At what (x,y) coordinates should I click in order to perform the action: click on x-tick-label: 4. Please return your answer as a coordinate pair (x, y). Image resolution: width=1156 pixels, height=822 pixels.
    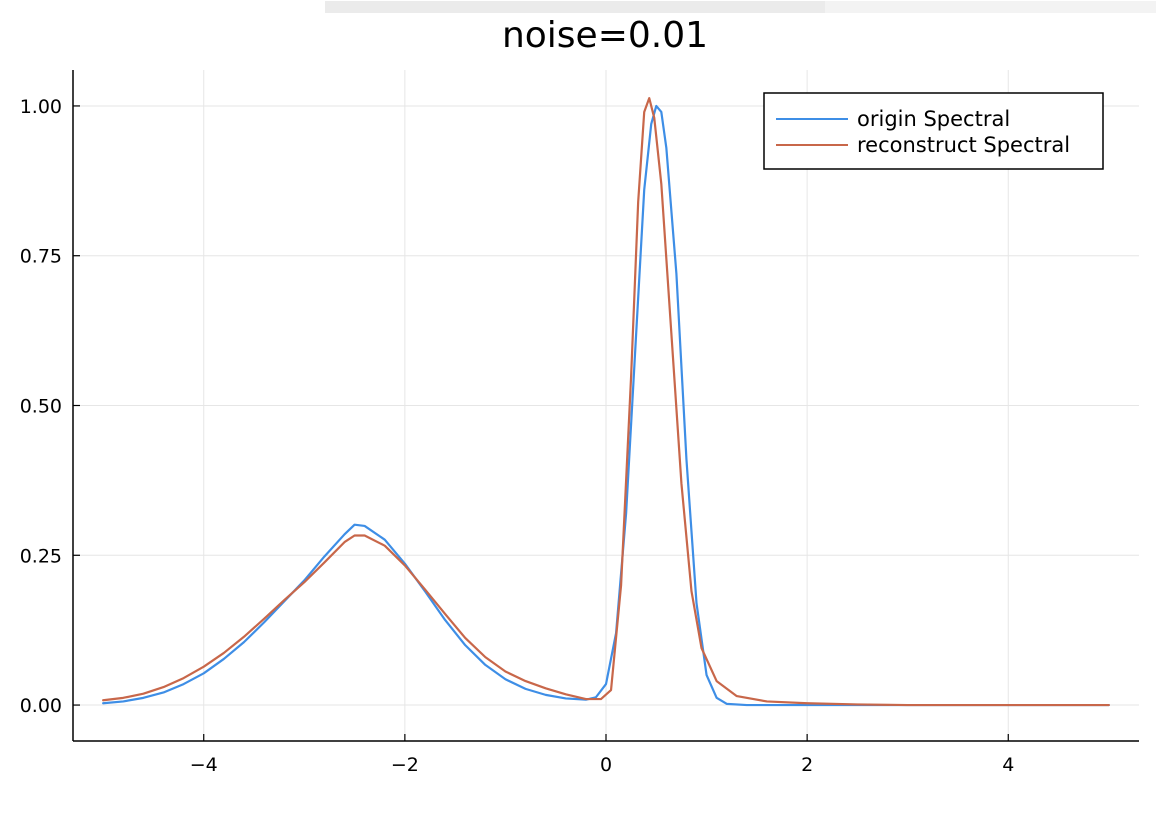
    Looking at the image, I should click on (1008, 765).